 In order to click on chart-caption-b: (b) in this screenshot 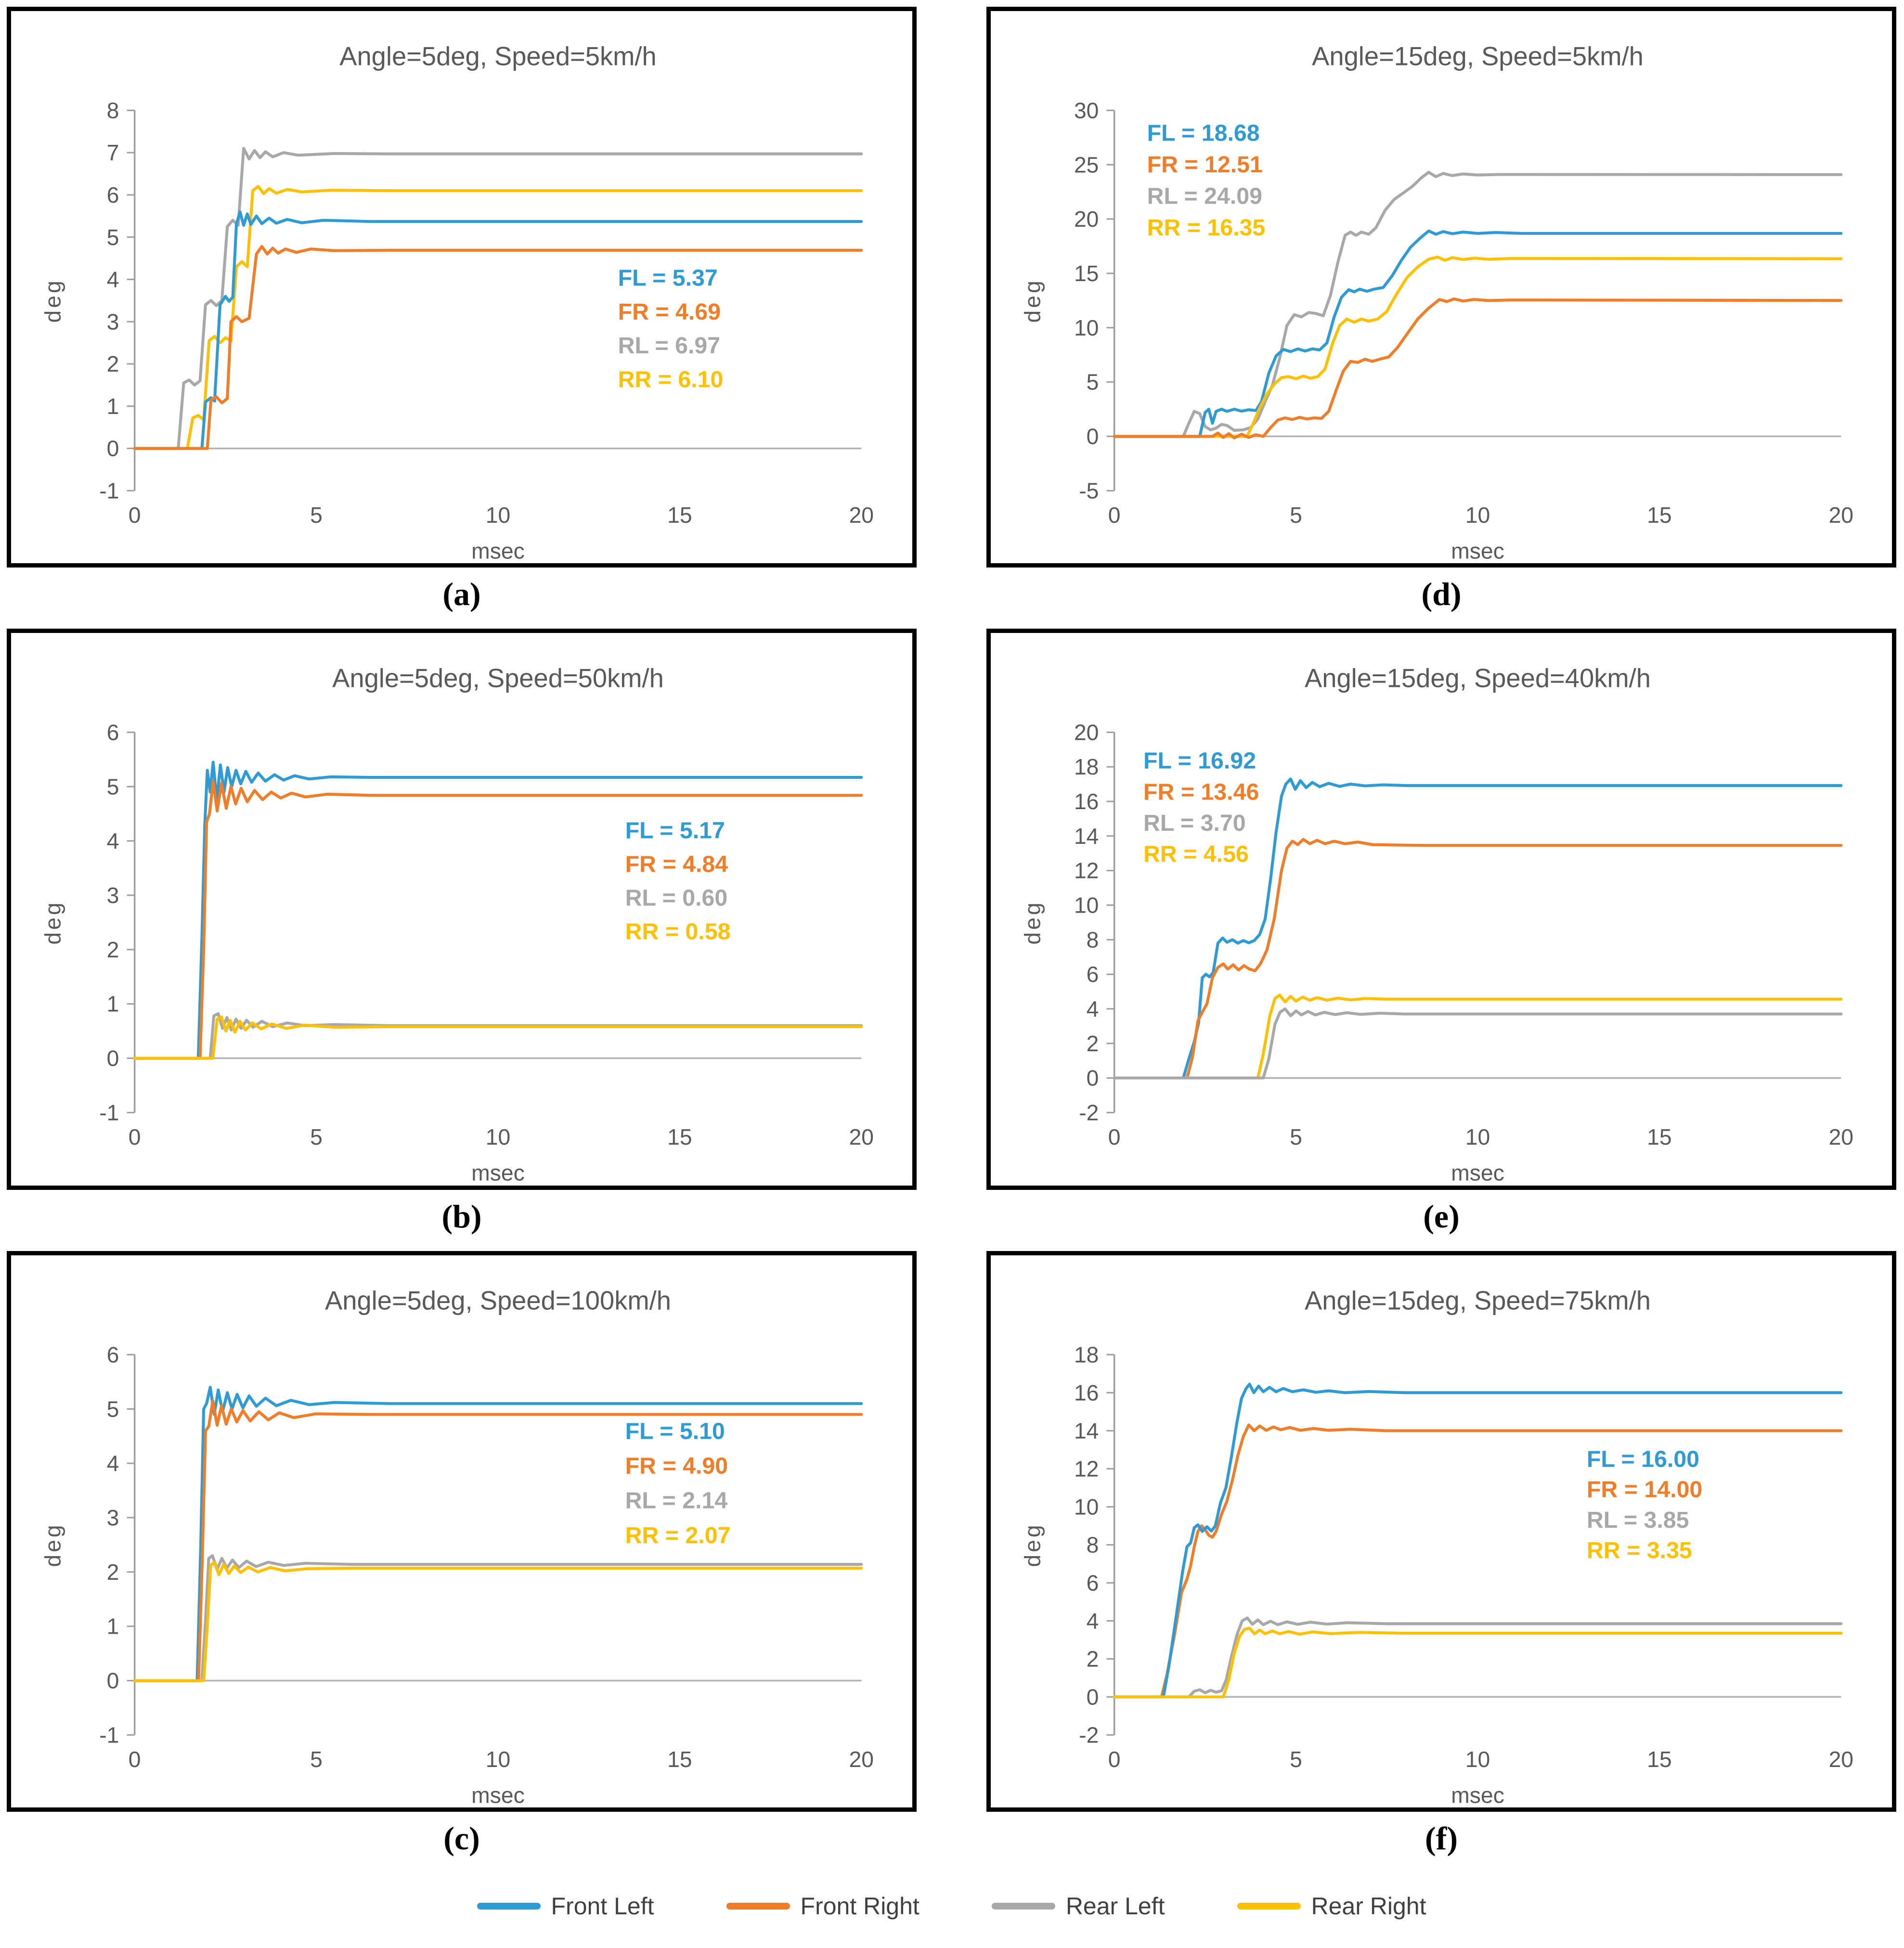, I will do `click(461, 1216)`.